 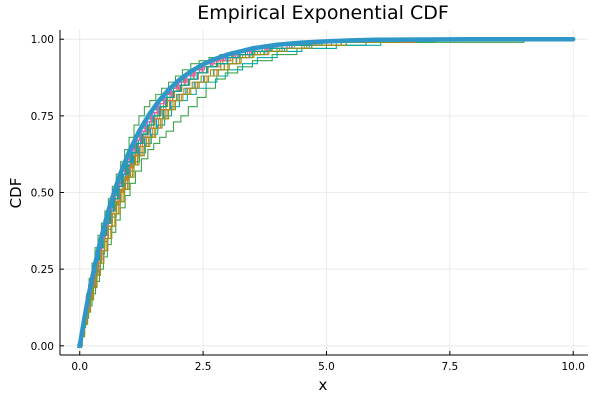 I want to click on y-tick-label: 1.00, so click(x=42, y=40).